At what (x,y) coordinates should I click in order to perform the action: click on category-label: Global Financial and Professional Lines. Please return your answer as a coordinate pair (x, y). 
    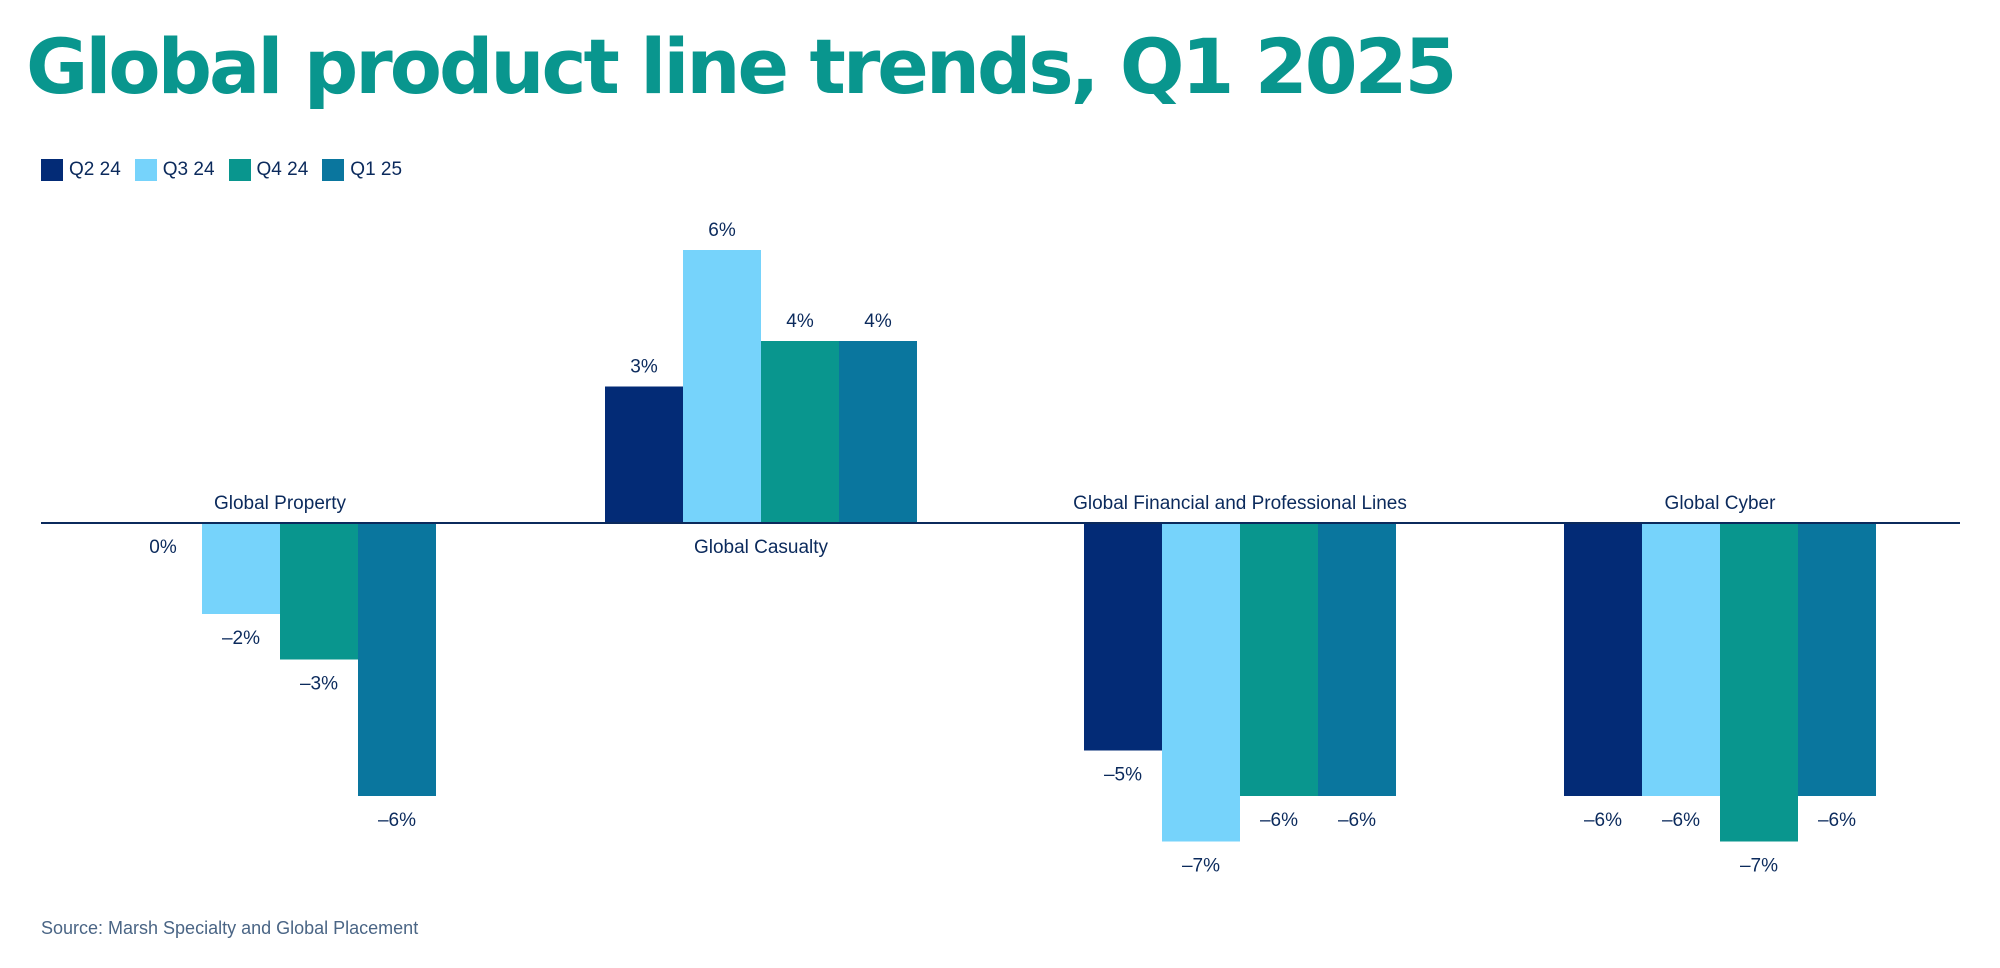
    Looking at the image, I should click on (1240, 503).